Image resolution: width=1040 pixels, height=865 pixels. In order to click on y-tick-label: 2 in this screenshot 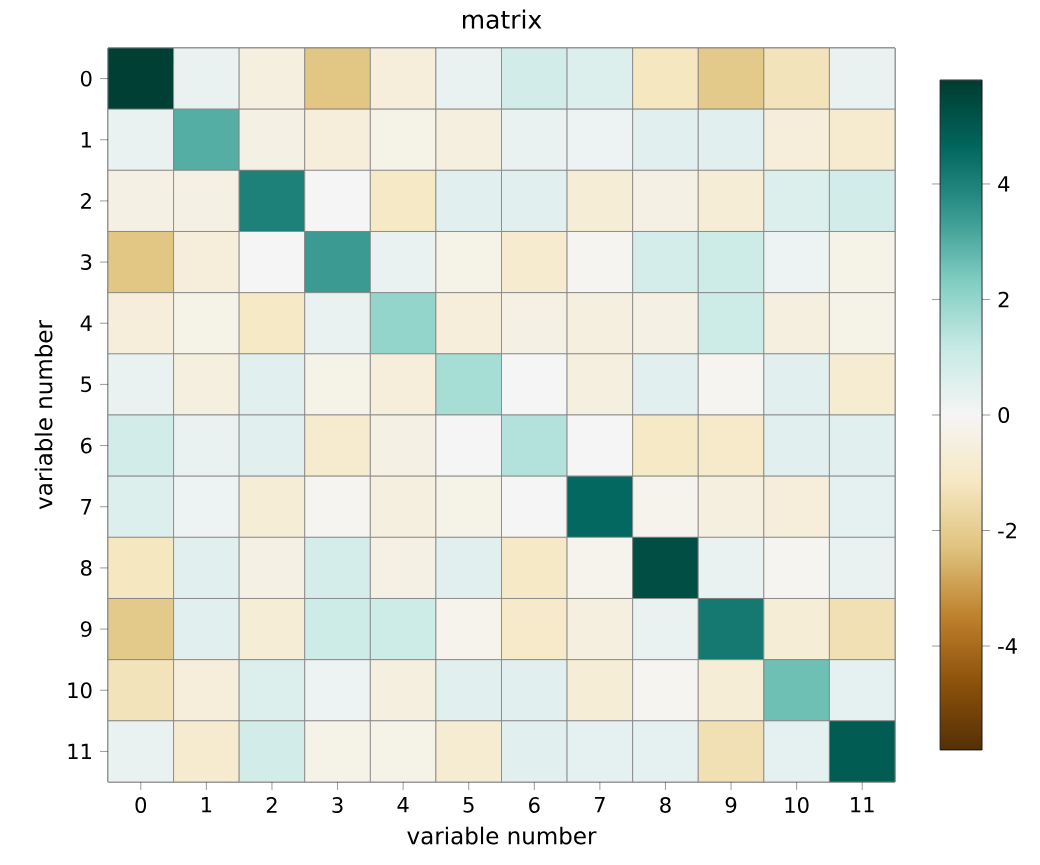, I will do `click(86, 201)`.